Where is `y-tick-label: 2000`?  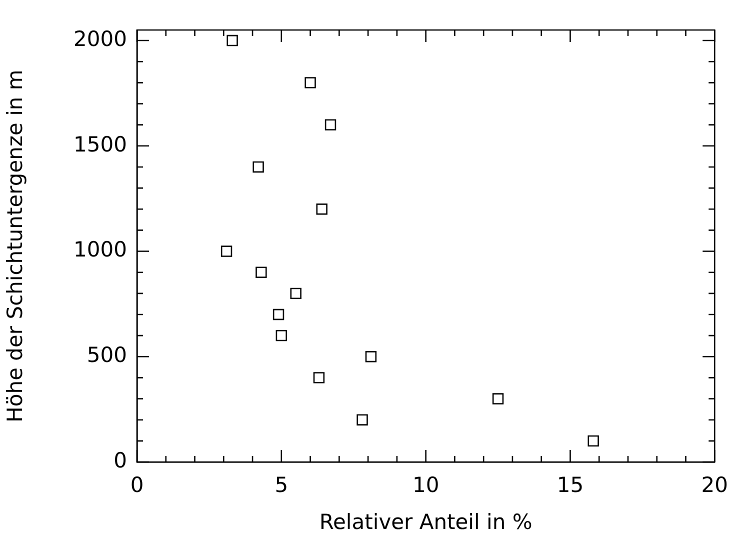
y-tick-label: 2000 is located at coordinates (100, 38).